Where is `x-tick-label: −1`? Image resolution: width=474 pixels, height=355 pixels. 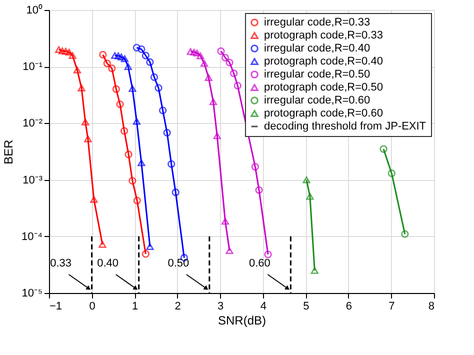
x-tick-label: −1 is located at coordinates (56, 306).